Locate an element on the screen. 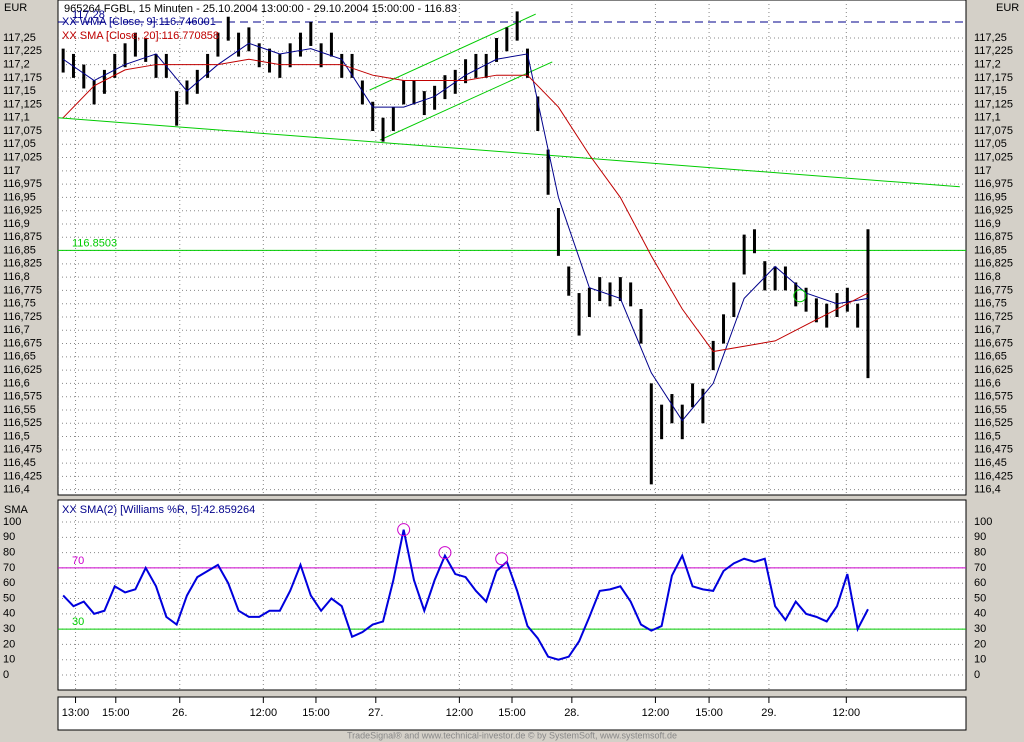 The image size is (1024, 742). x-tick-label: 26. is located at coordinates (179, 713).